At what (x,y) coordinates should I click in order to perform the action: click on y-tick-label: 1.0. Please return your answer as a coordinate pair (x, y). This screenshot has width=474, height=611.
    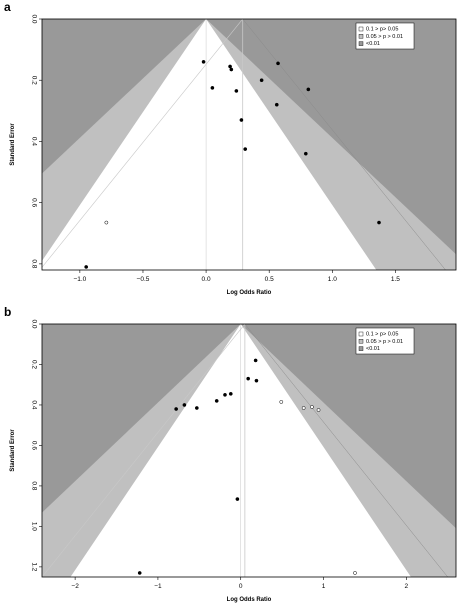
    Looking at the image, I should click on (34, 526).